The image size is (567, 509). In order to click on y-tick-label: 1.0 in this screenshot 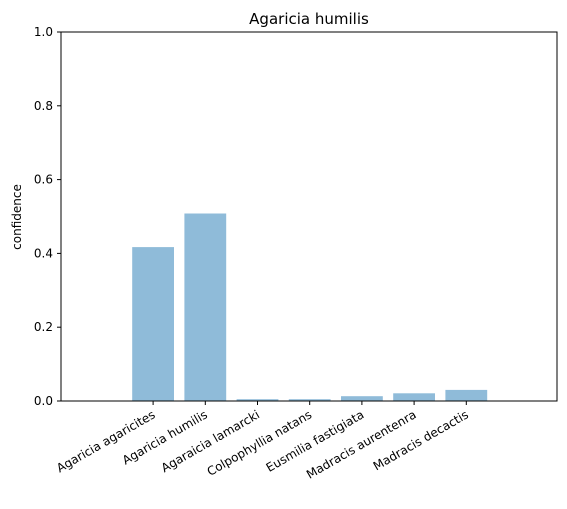, I will do `click(43, 32)`.